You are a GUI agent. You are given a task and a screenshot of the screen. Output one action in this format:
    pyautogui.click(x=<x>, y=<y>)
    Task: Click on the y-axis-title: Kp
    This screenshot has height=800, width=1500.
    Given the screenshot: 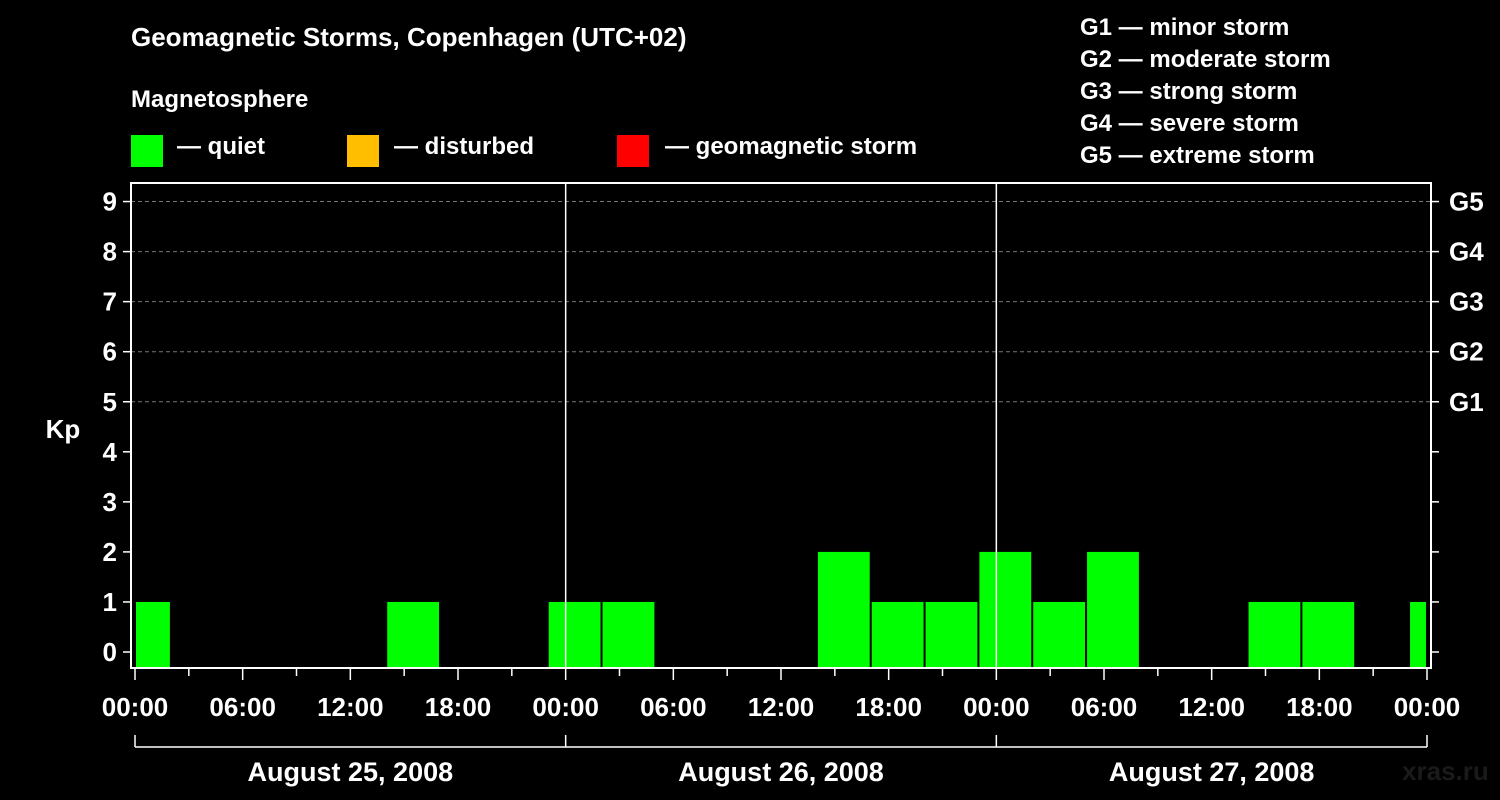 What is the action you would take?
    pyautogui.click(x=63, y=429)
    